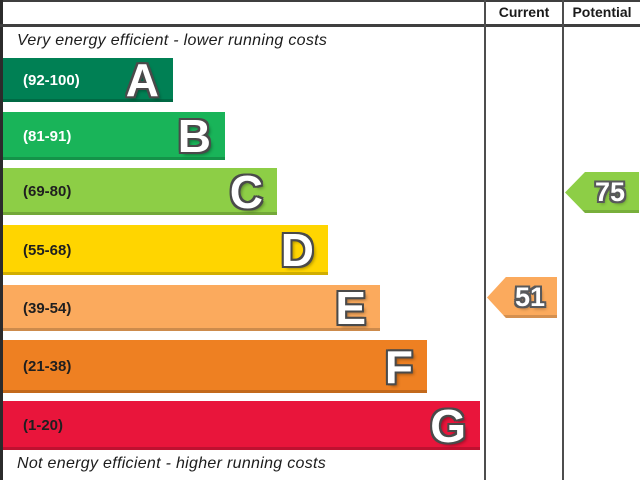  Describe the element at coordinates (398, 366) in the screenshot. I see `band-letter: F` at that location.